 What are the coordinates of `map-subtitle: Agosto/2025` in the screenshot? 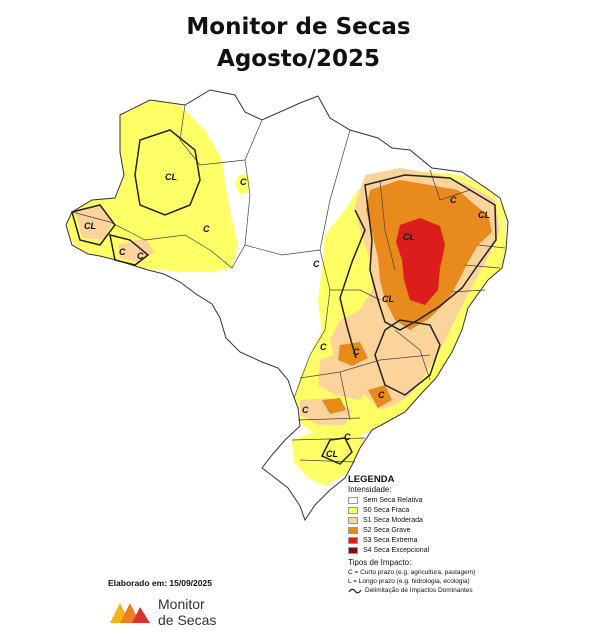 It's located at (298, 59).